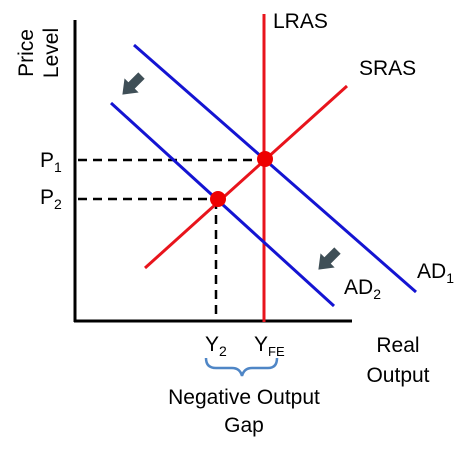  What do you see at coordinates (133, 83) in the screenshot?
I see `shift-arrow-upper-icon` at bounding box center [133, 83].